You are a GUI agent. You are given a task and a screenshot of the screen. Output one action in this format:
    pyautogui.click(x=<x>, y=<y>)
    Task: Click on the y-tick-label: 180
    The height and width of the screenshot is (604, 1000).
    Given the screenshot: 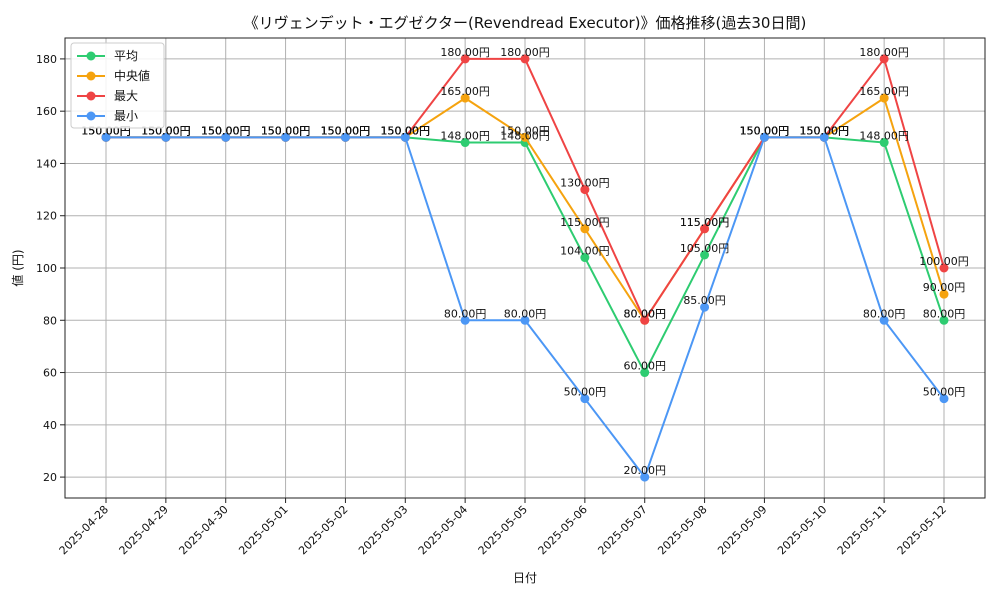 What is the action you would take?
    pyautogui.click(x=46, y=59)
    